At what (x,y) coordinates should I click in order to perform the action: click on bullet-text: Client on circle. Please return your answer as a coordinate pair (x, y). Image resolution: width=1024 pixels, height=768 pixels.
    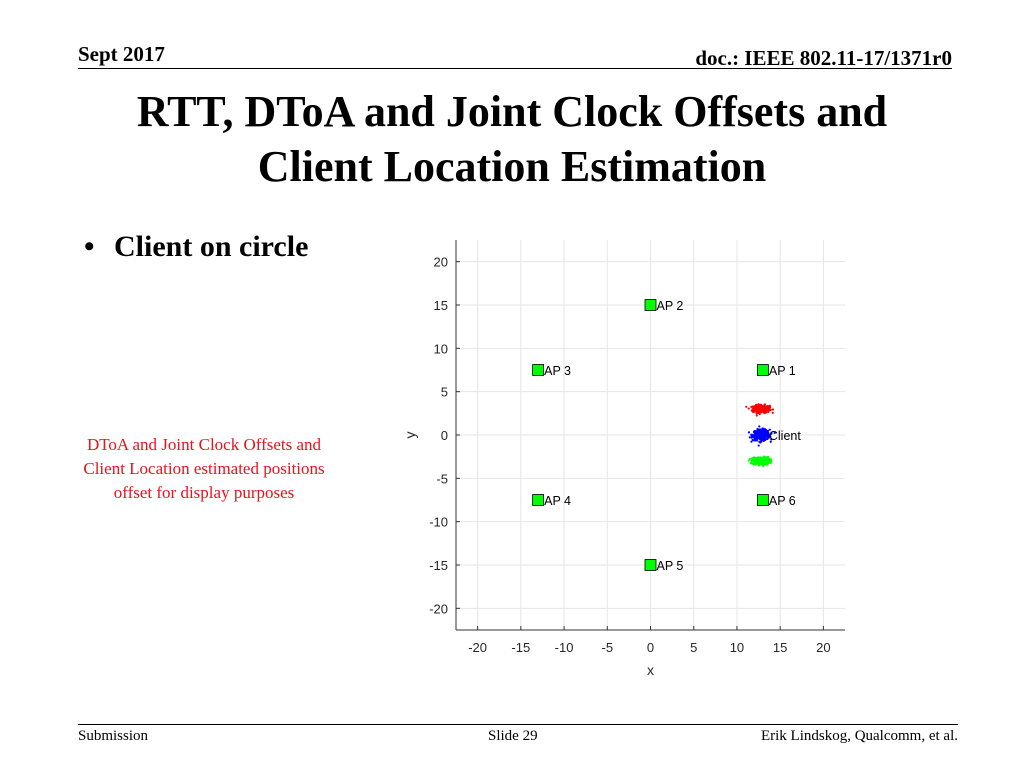
    Looking at the image, I should click on (211, 246).